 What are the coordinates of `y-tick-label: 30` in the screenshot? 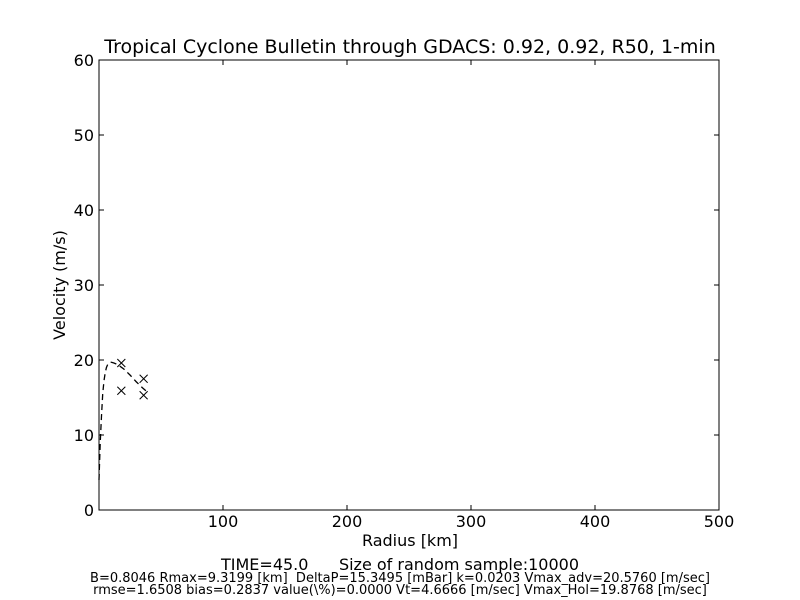 It's located at (84, 285).